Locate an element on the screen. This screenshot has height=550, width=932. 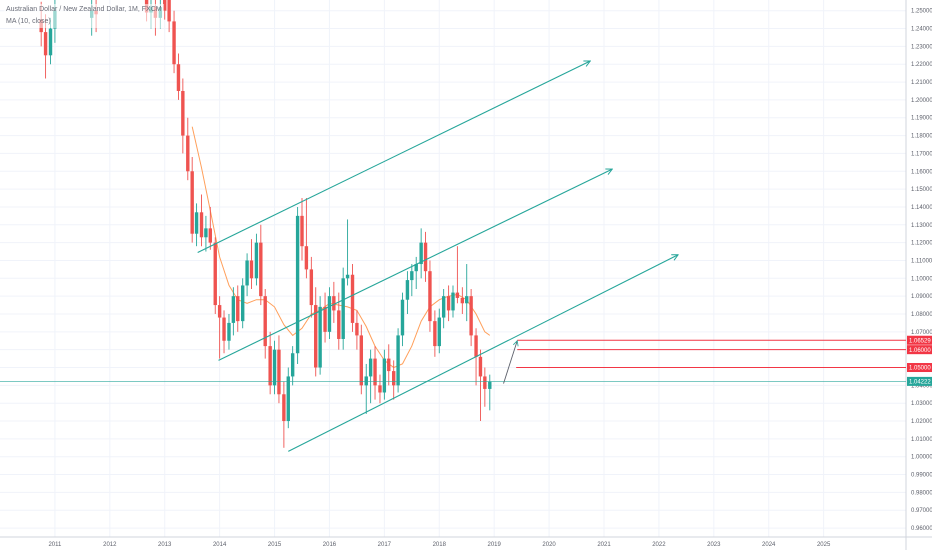
x-tick-label: 2023 is located at coordinates (714, 545).